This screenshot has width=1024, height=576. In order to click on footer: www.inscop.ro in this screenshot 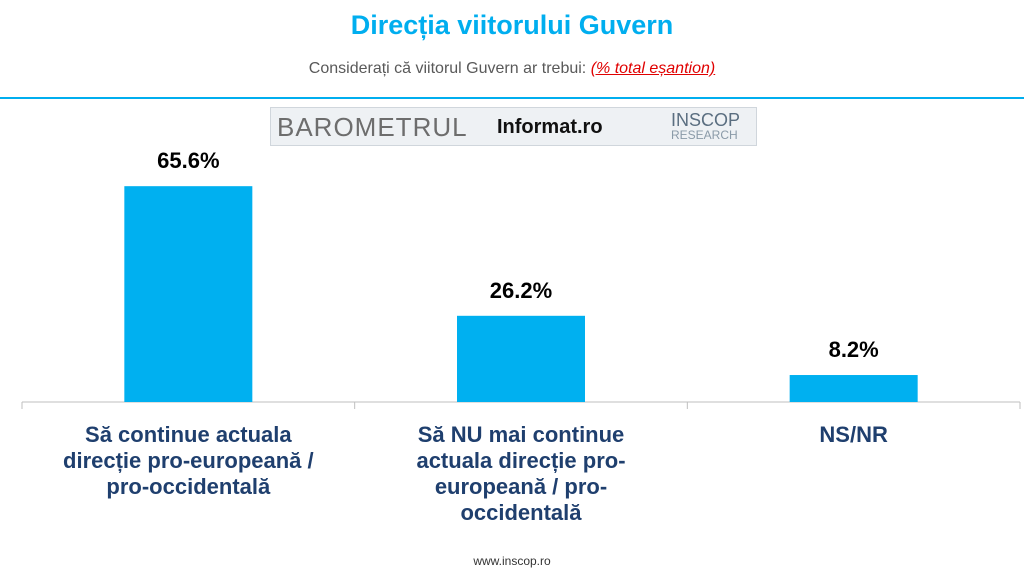, I will do `click(512, 561)`.